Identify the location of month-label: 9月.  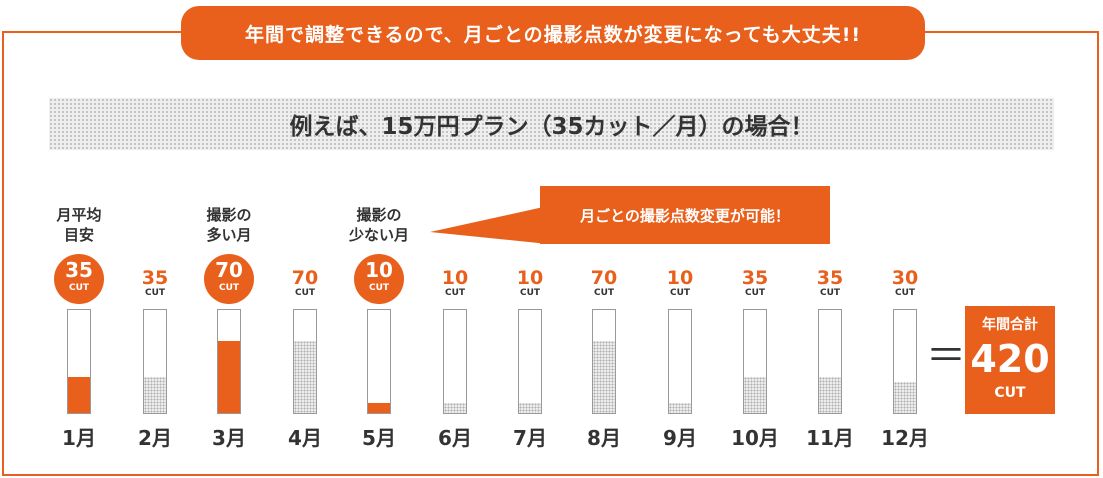
(680, 438).